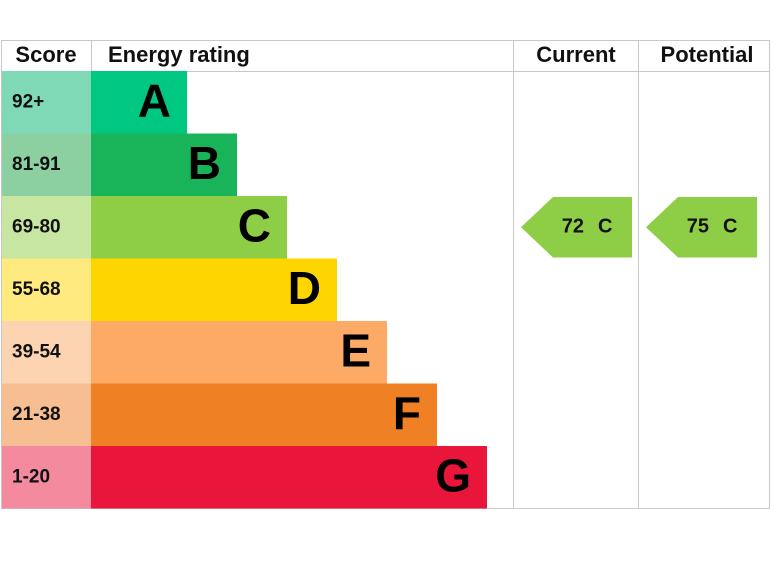 This screenshot has width=773, height=563. What do you see at coordinates (36, 414) in the screenshot?
I see `score-range: 21-38` at bounding box center [36, 414].